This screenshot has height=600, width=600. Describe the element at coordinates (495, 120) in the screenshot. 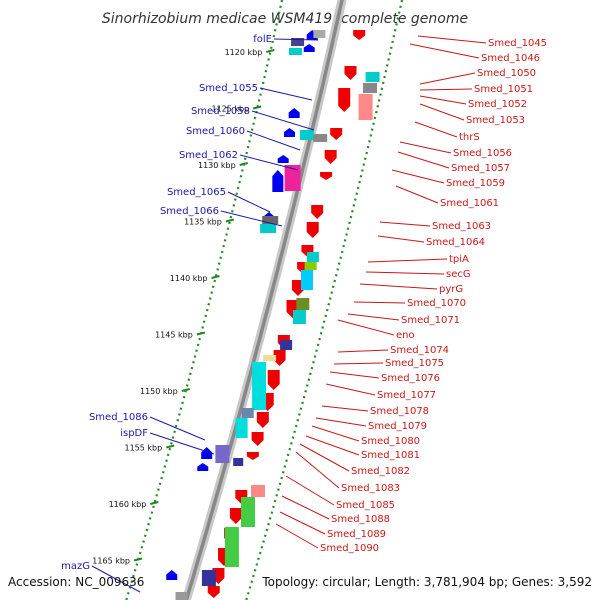

I see `reverse-gene-label: Smed_1053` at that location.